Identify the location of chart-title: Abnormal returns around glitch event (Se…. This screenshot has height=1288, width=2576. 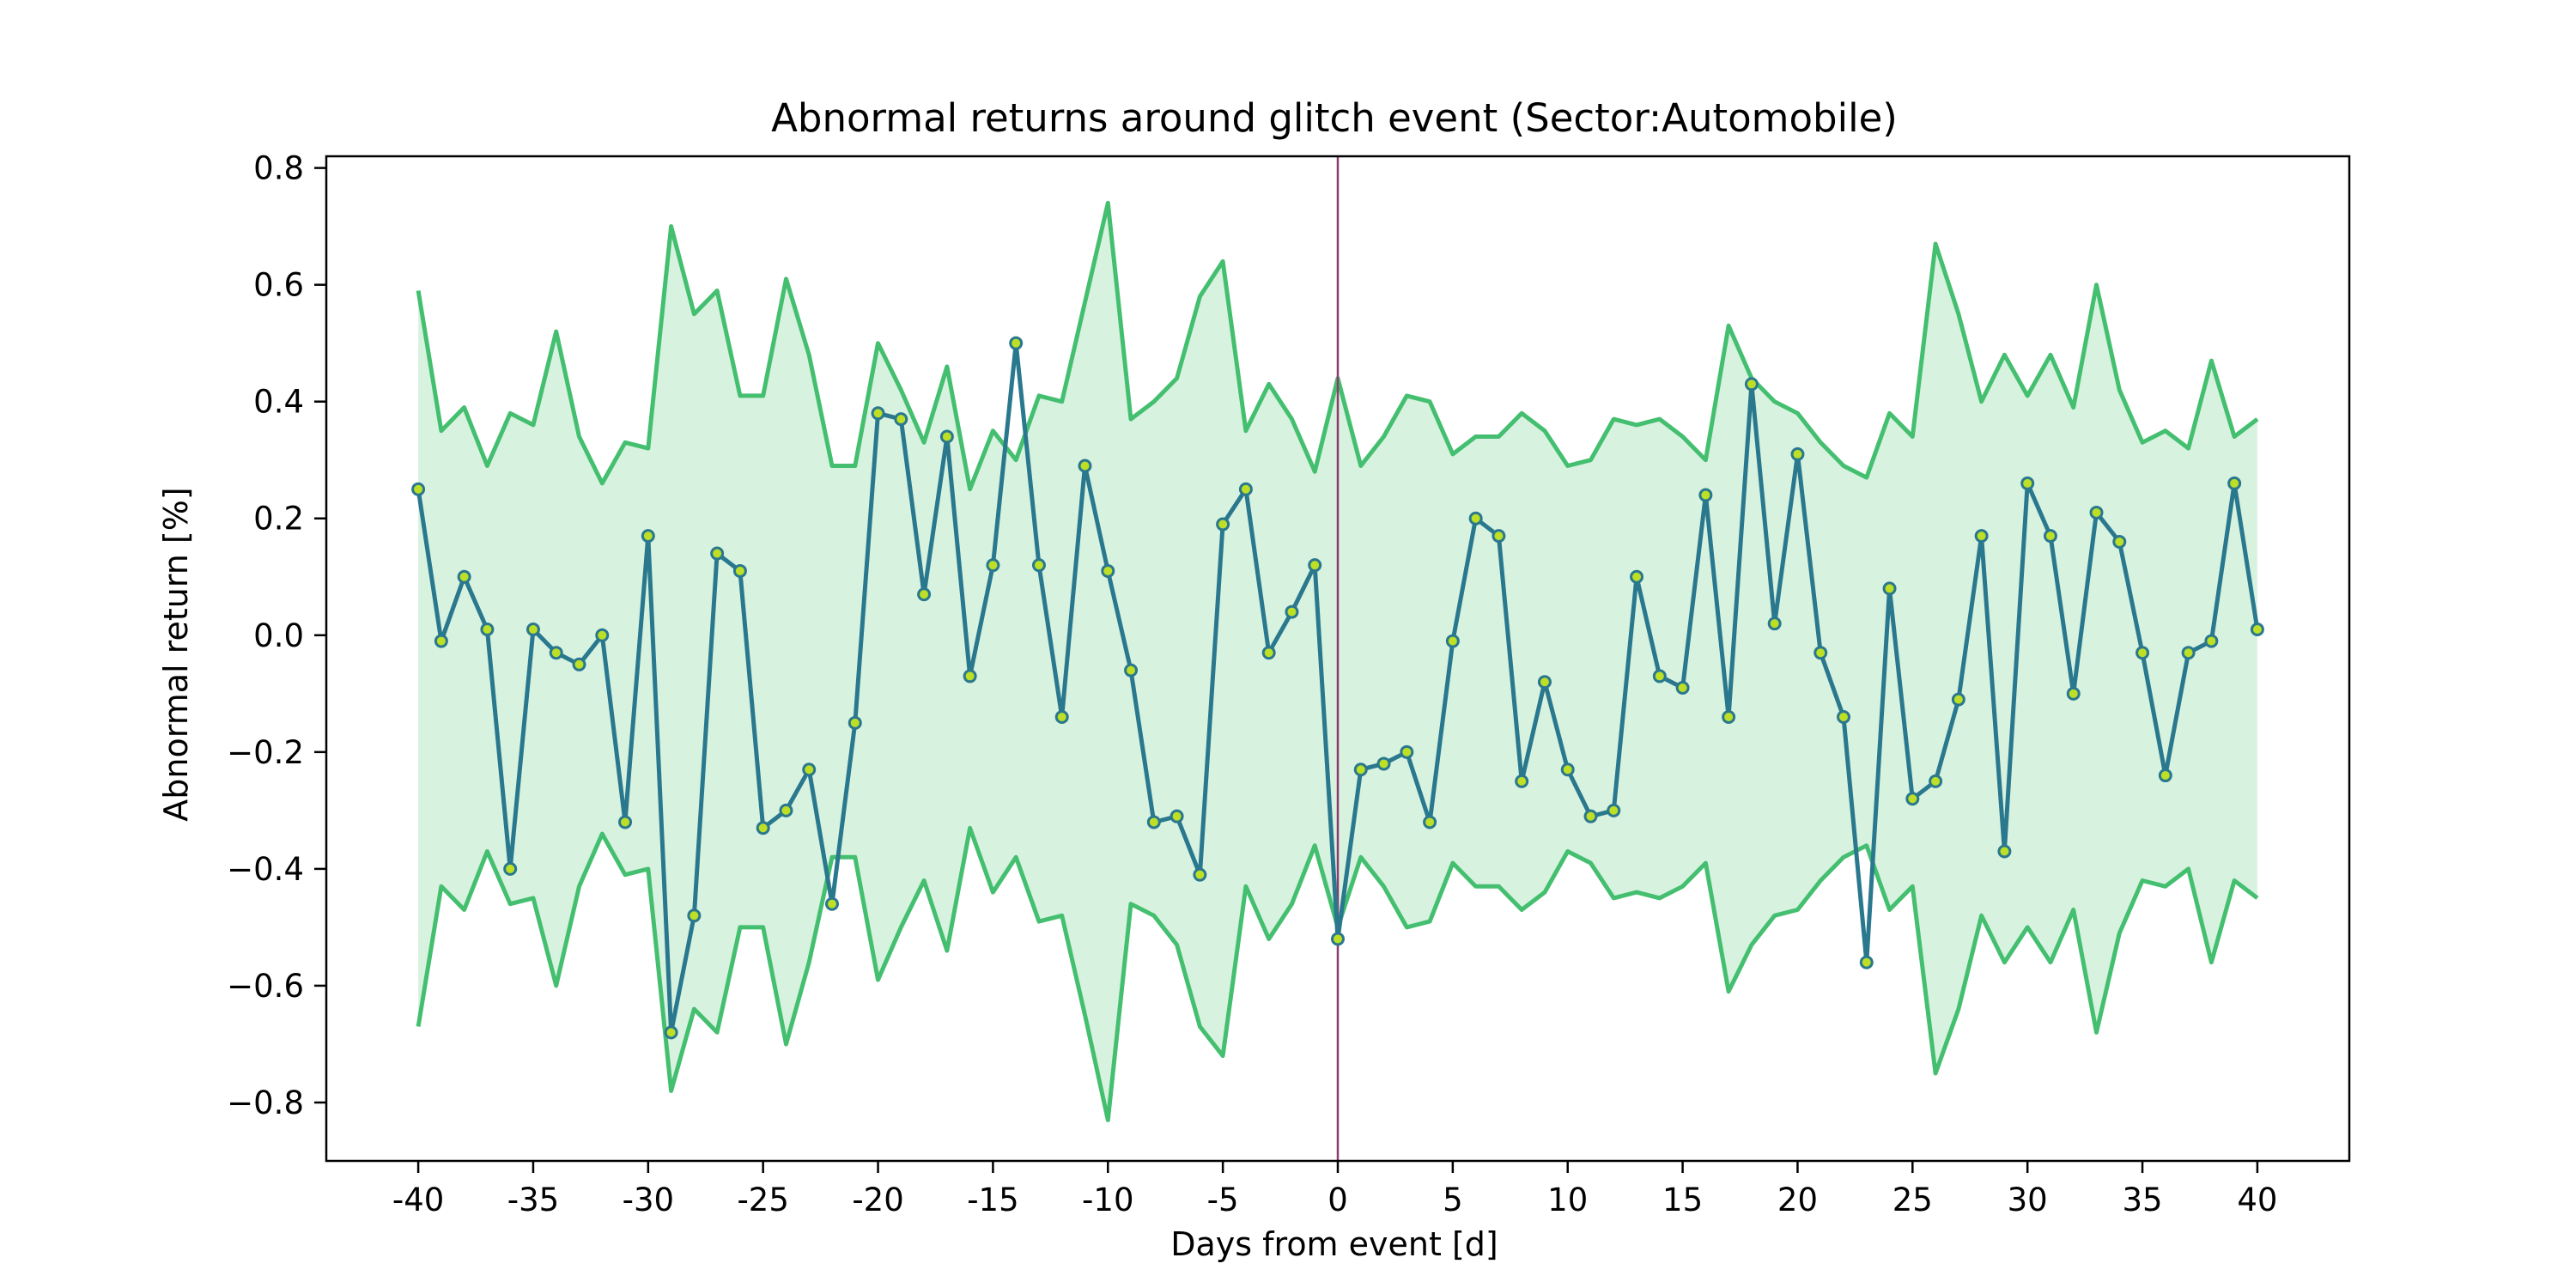
(1334, 118).